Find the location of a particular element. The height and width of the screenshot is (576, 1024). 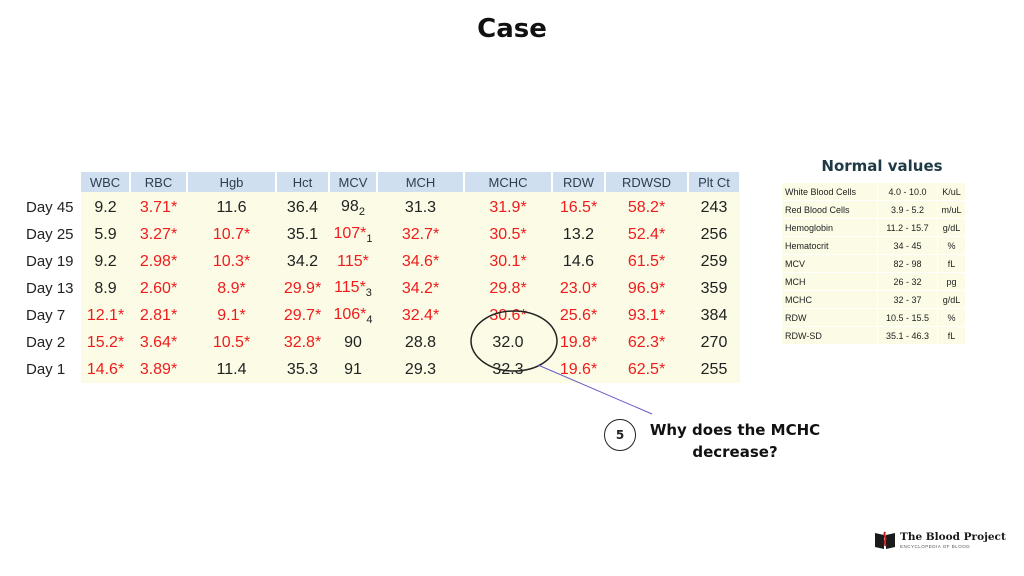

lab-value-cell: 29.8* is located at coordinates (508, 288).